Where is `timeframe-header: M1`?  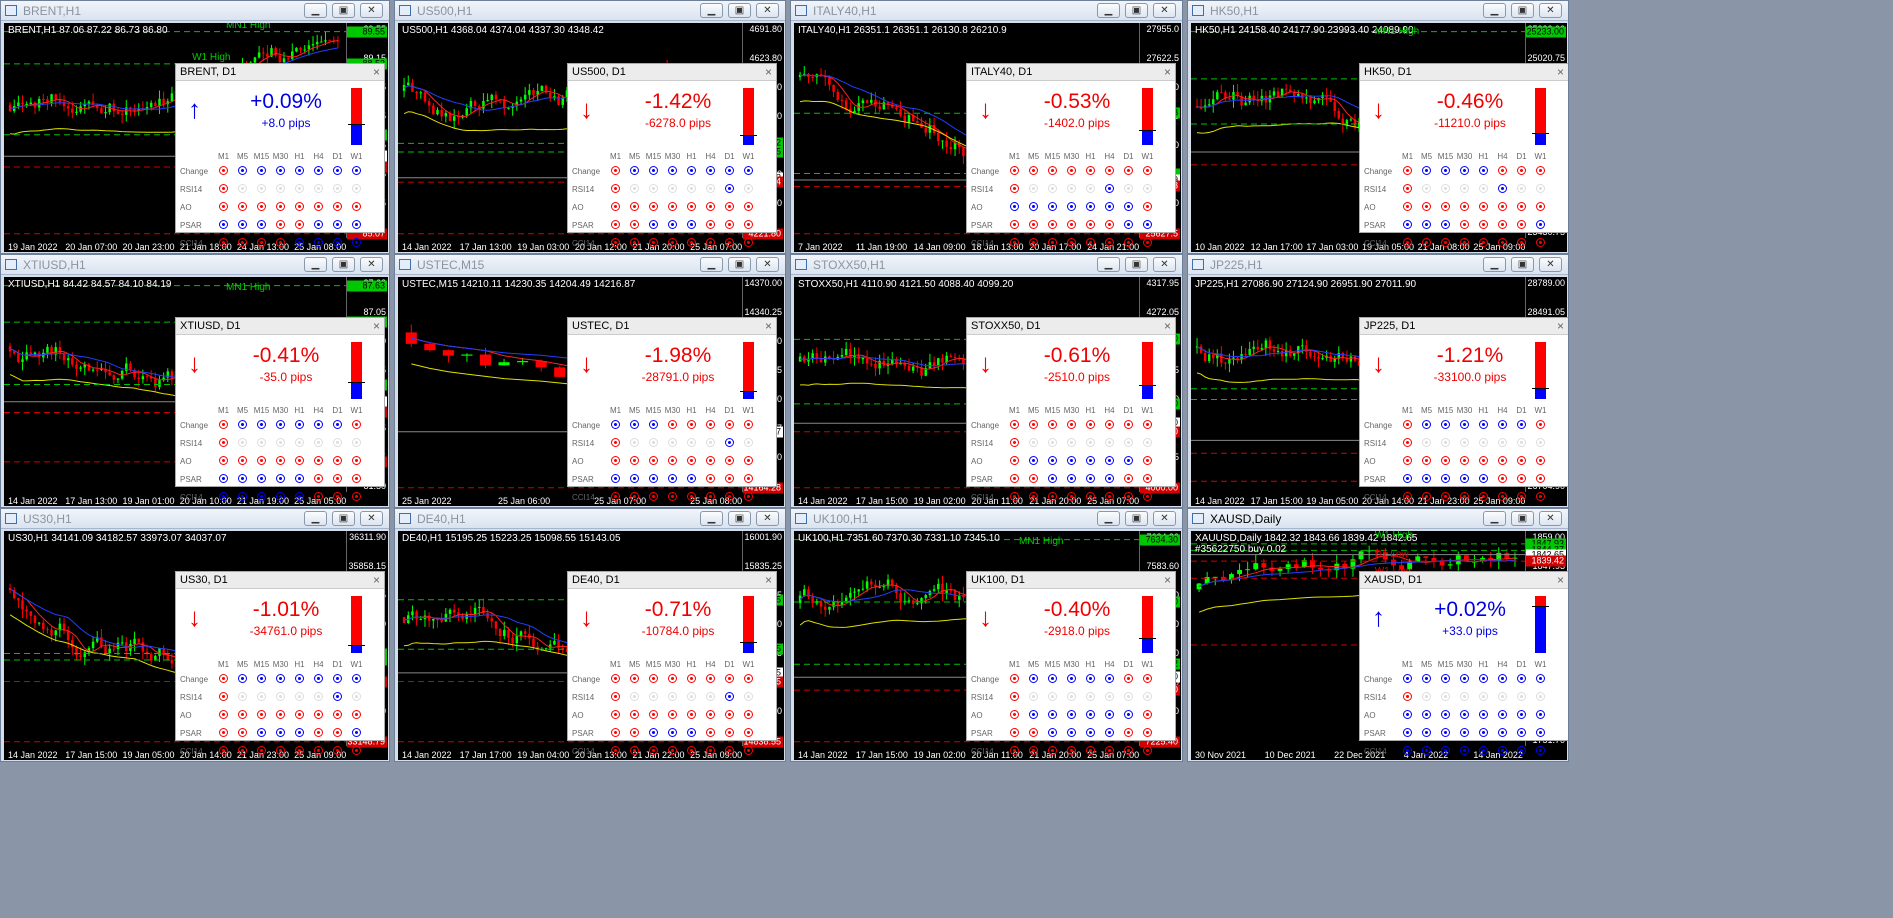
timeframe-header: M1 is located at coordinates (1014, 664).